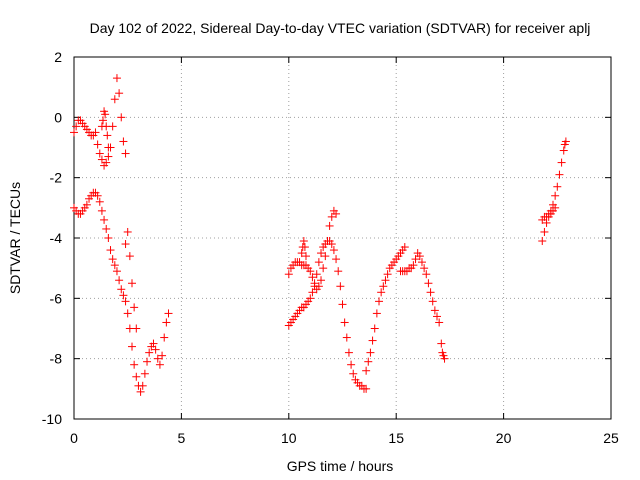  I want to click on y-tick-label: -2, so click(56, 178).